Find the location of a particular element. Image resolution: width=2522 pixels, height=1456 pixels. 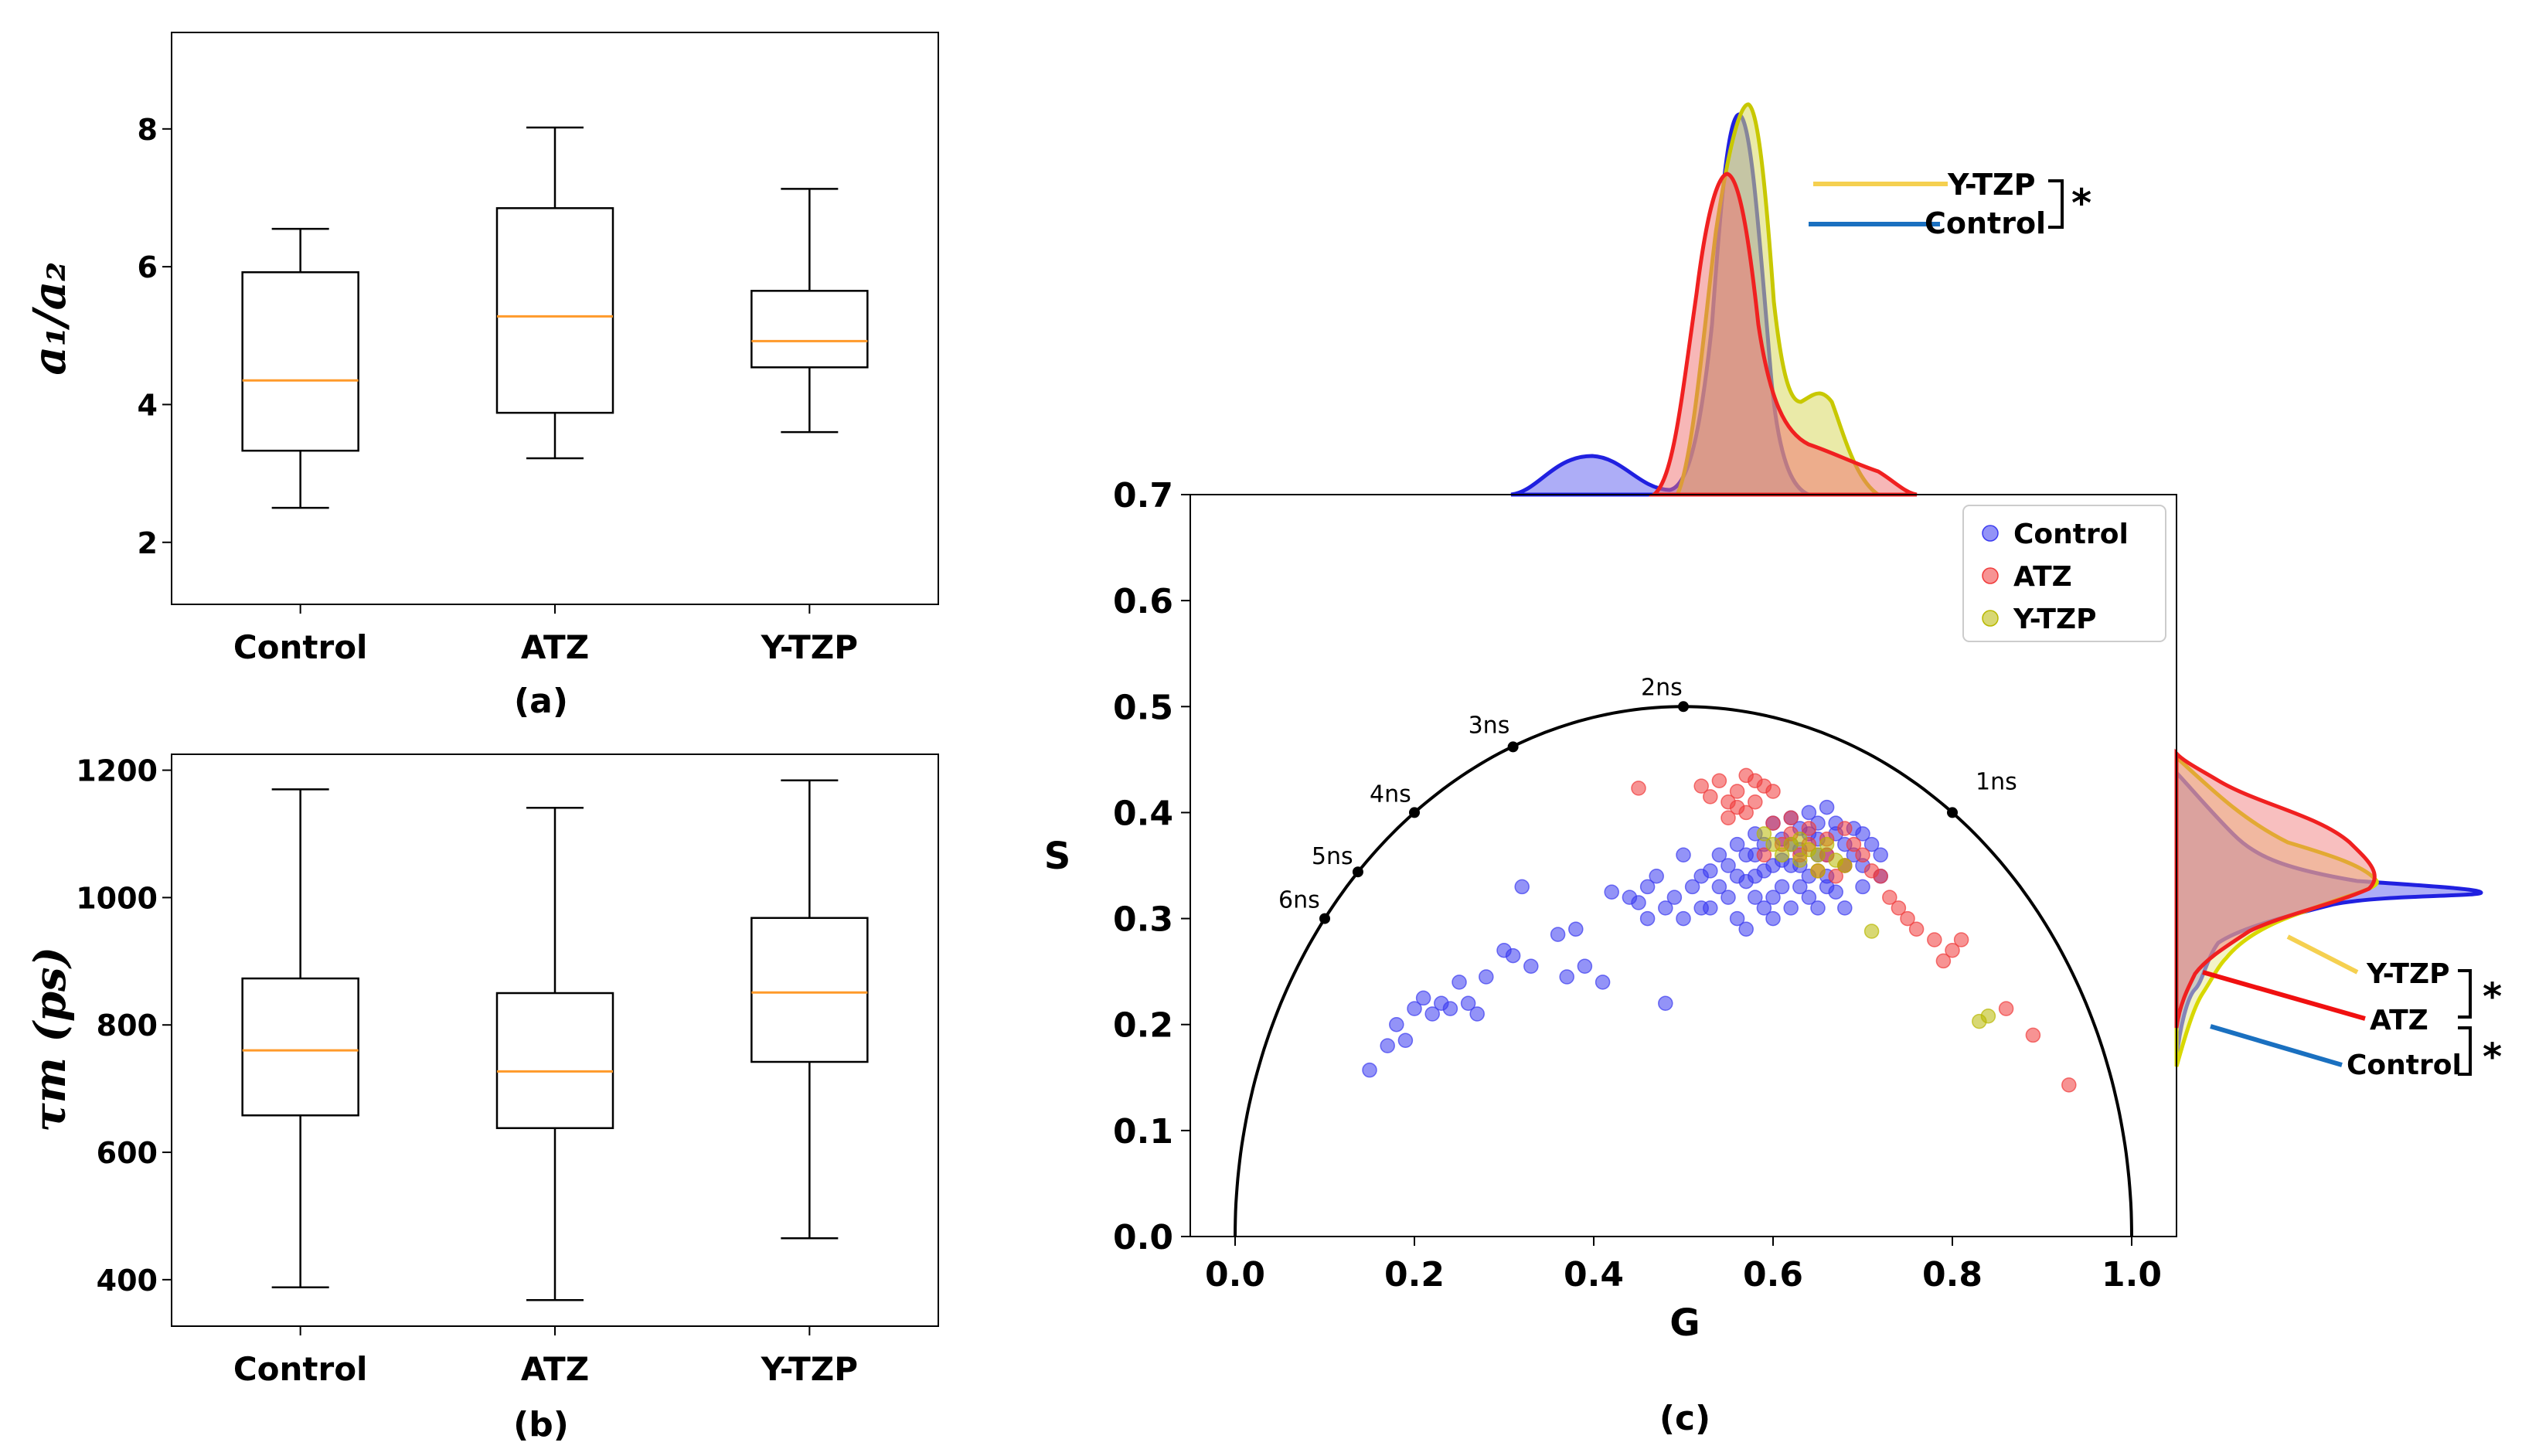

right-marginal-density: Y-TZP ATZ Control * * is located at coordinates (2338, 915).